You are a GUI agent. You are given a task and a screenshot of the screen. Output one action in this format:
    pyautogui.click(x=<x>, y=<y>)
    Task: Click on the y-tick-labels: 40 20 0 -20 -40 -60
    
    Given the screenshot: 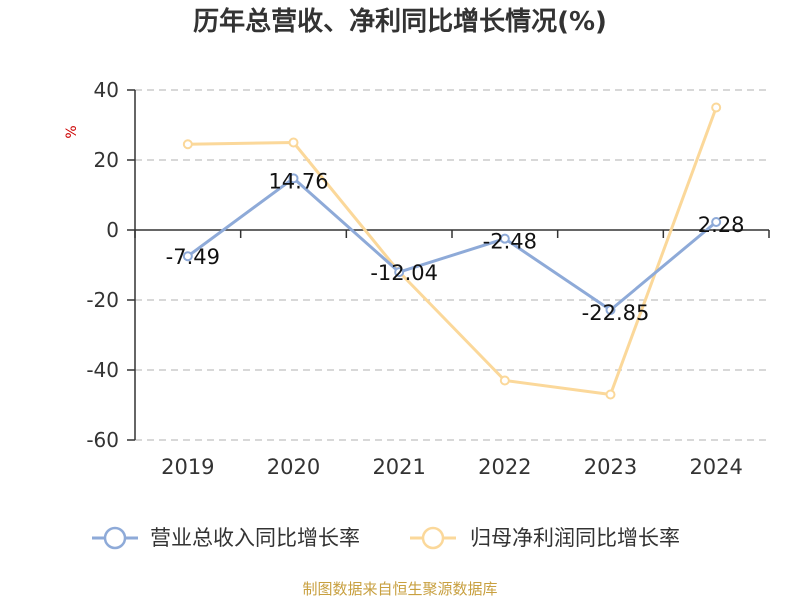 What is the action you would take?
    pyautogui.click(x=102, y=265)
    